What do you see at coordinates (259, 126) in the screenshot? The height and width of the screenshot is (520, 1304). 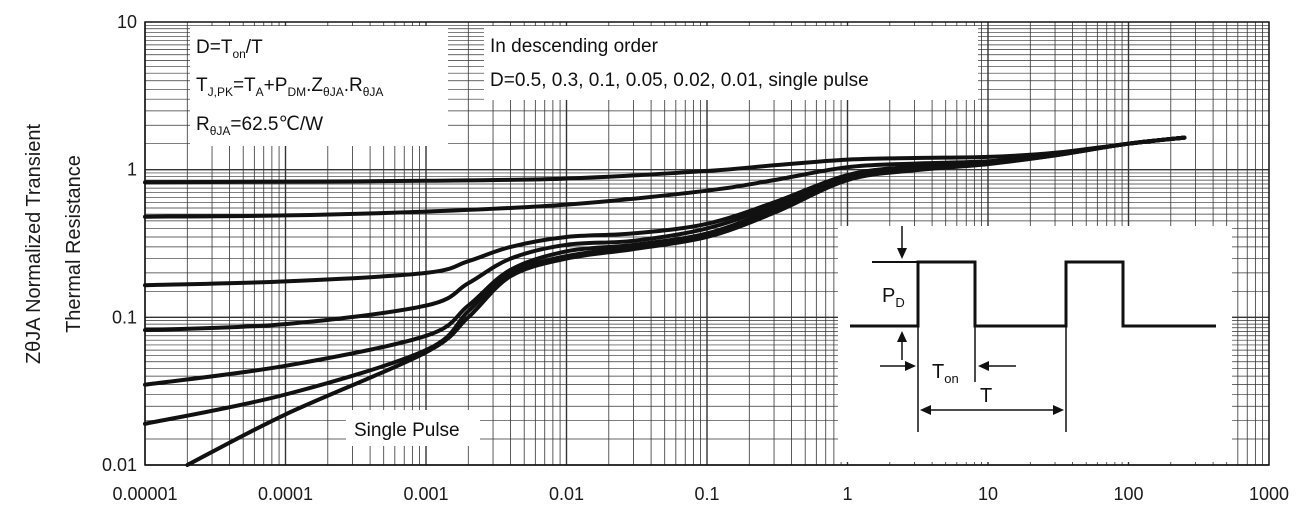 I see `thermal-resistance-value: RθJA=62.5℃/W` at bounding box center [259, 126].